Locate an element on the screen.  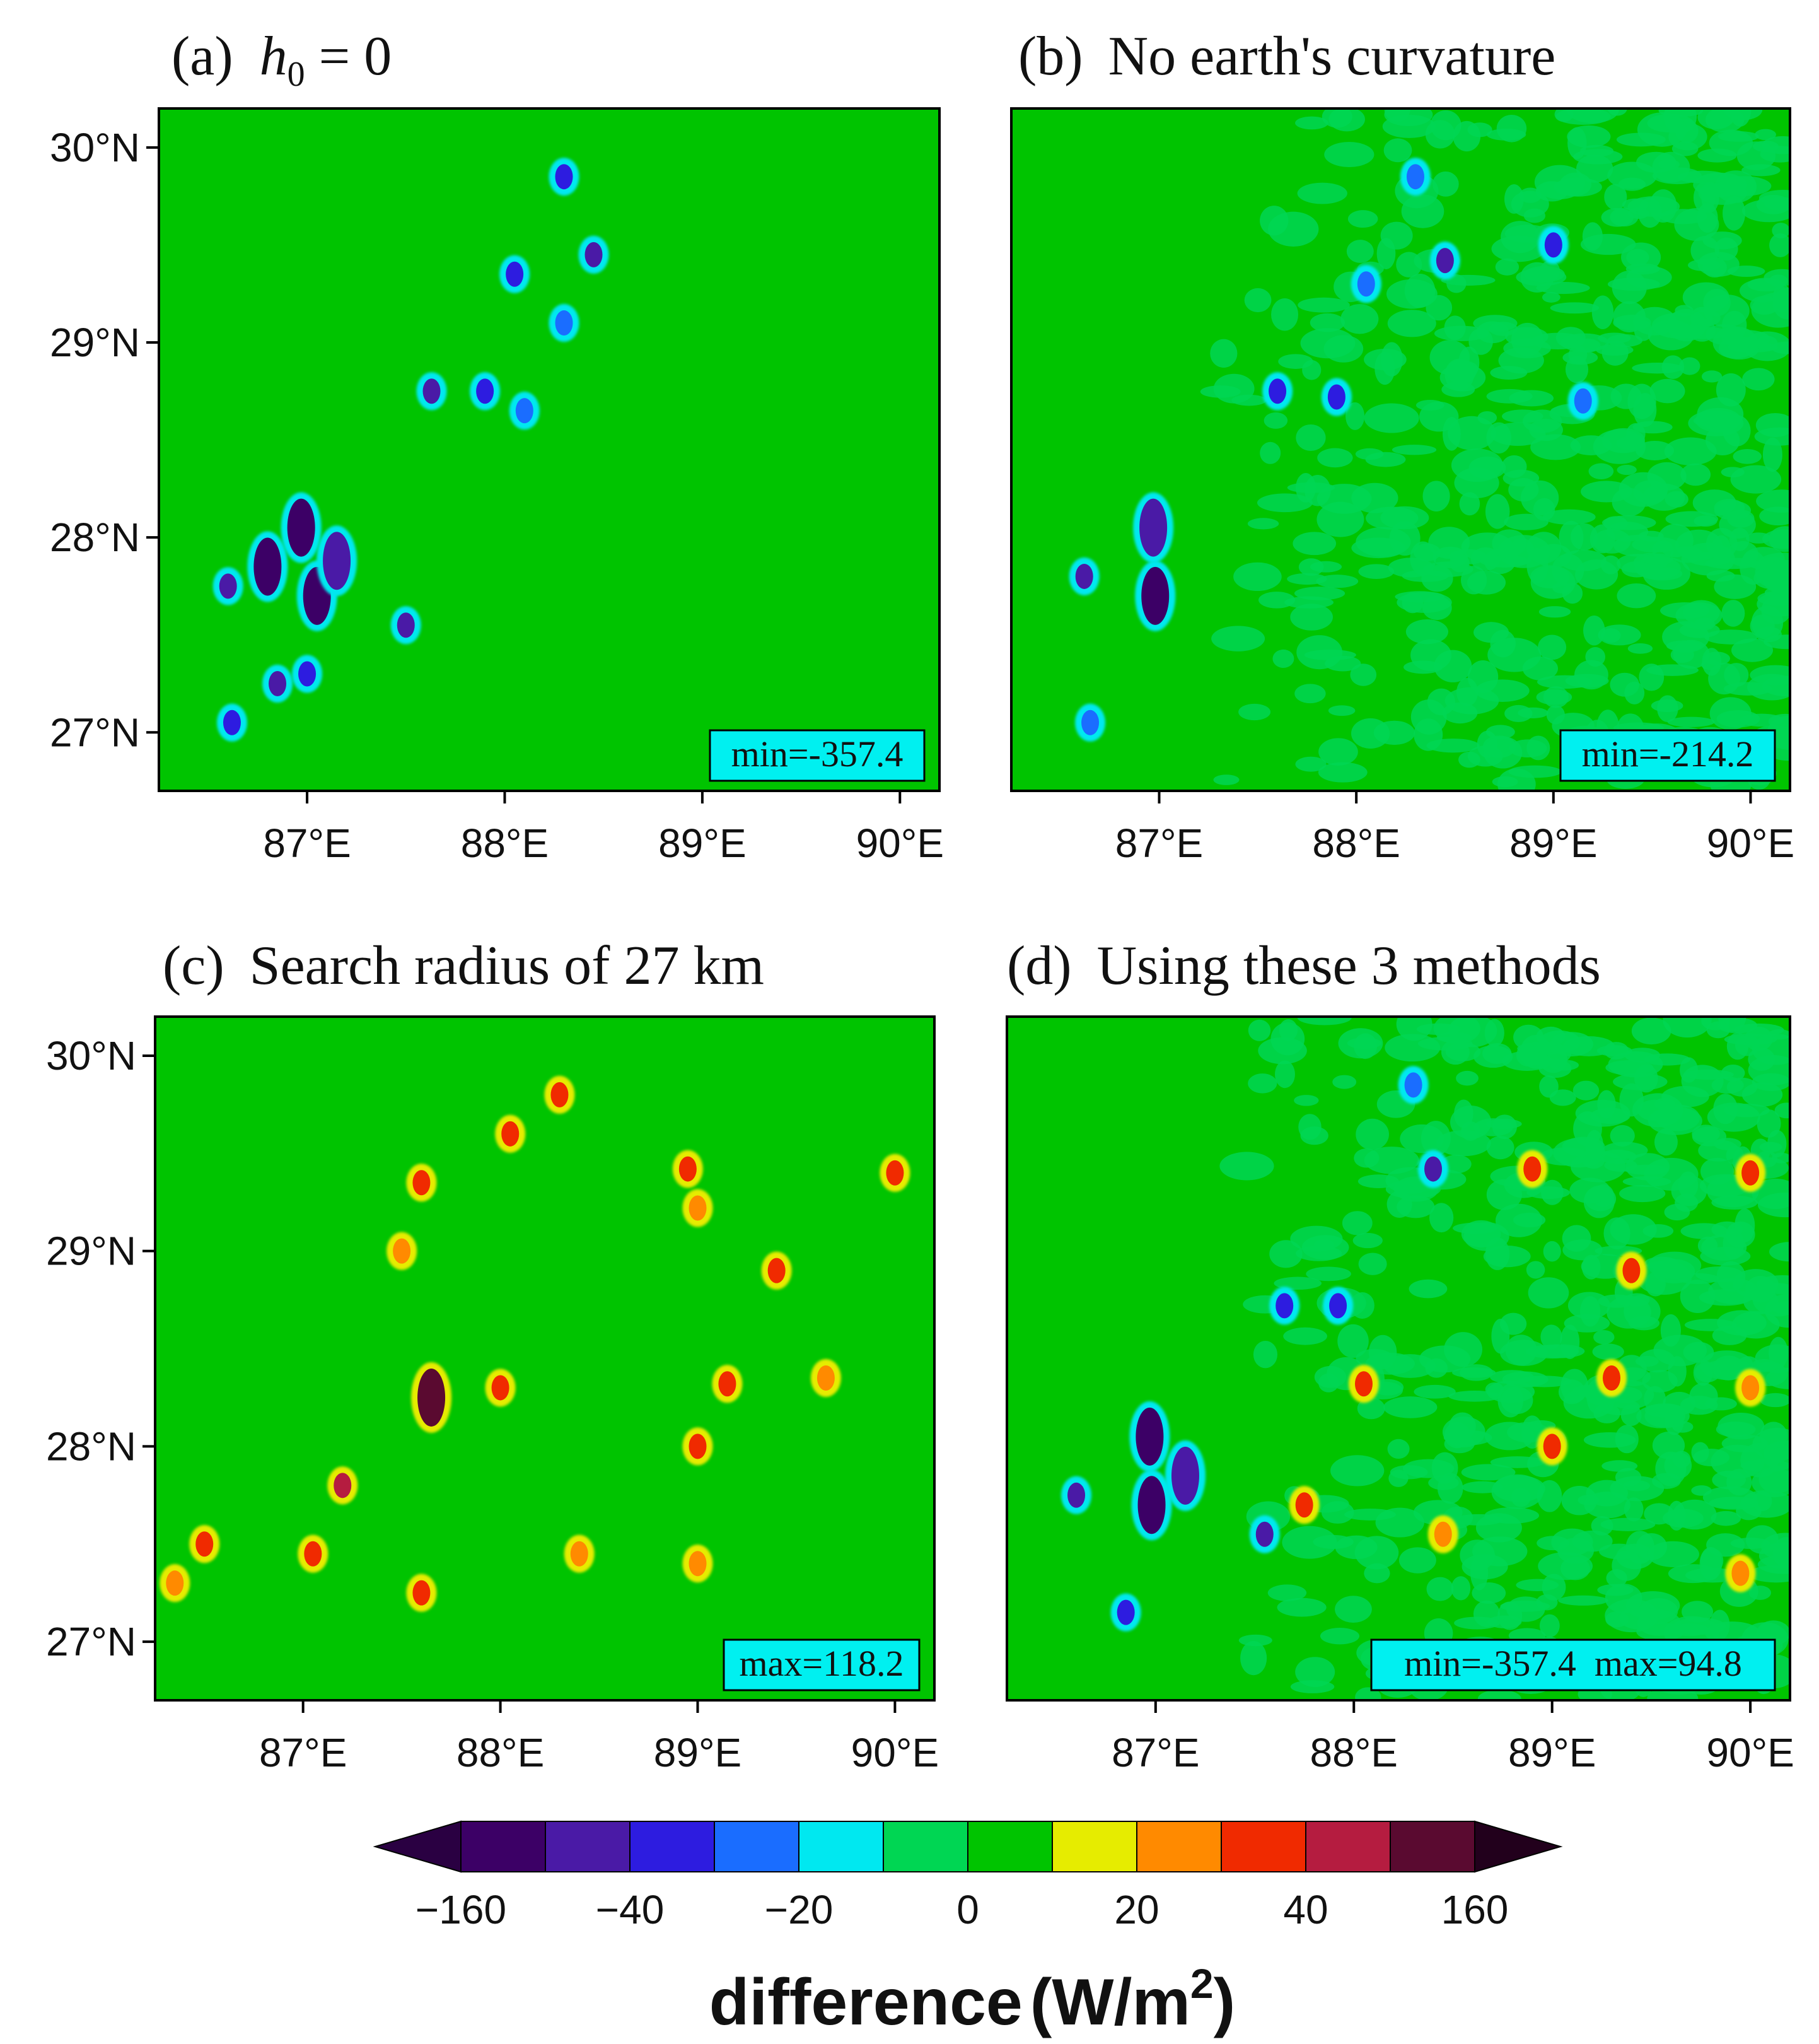
colorbar-tick-label: 20 is located at coordinates (1136, 1910).